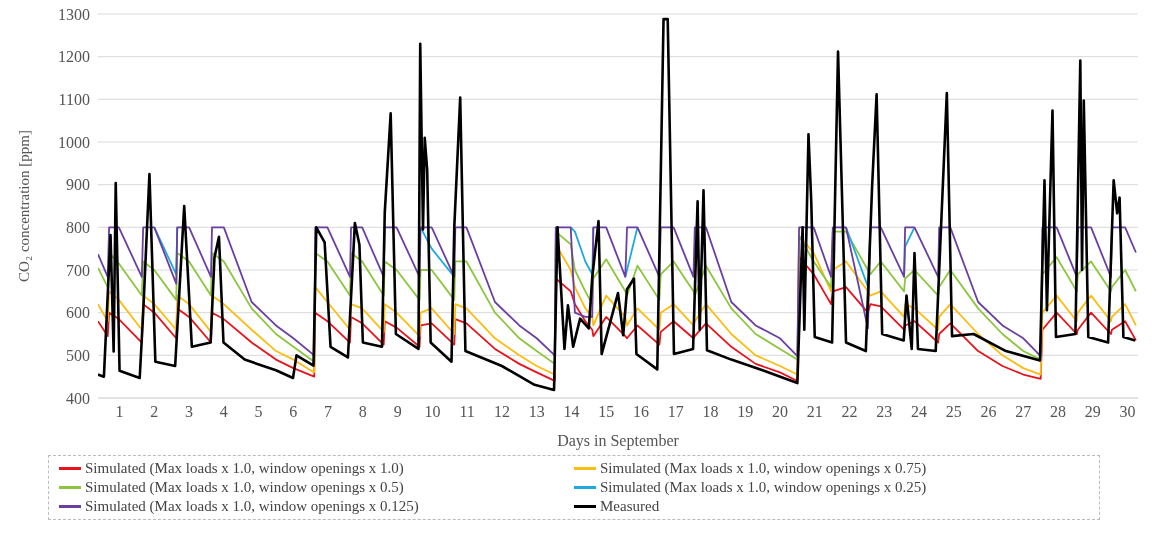  Describe the element at coordinates (630, 506) in the screenshot. I see `legend-label: Measured` at that location.